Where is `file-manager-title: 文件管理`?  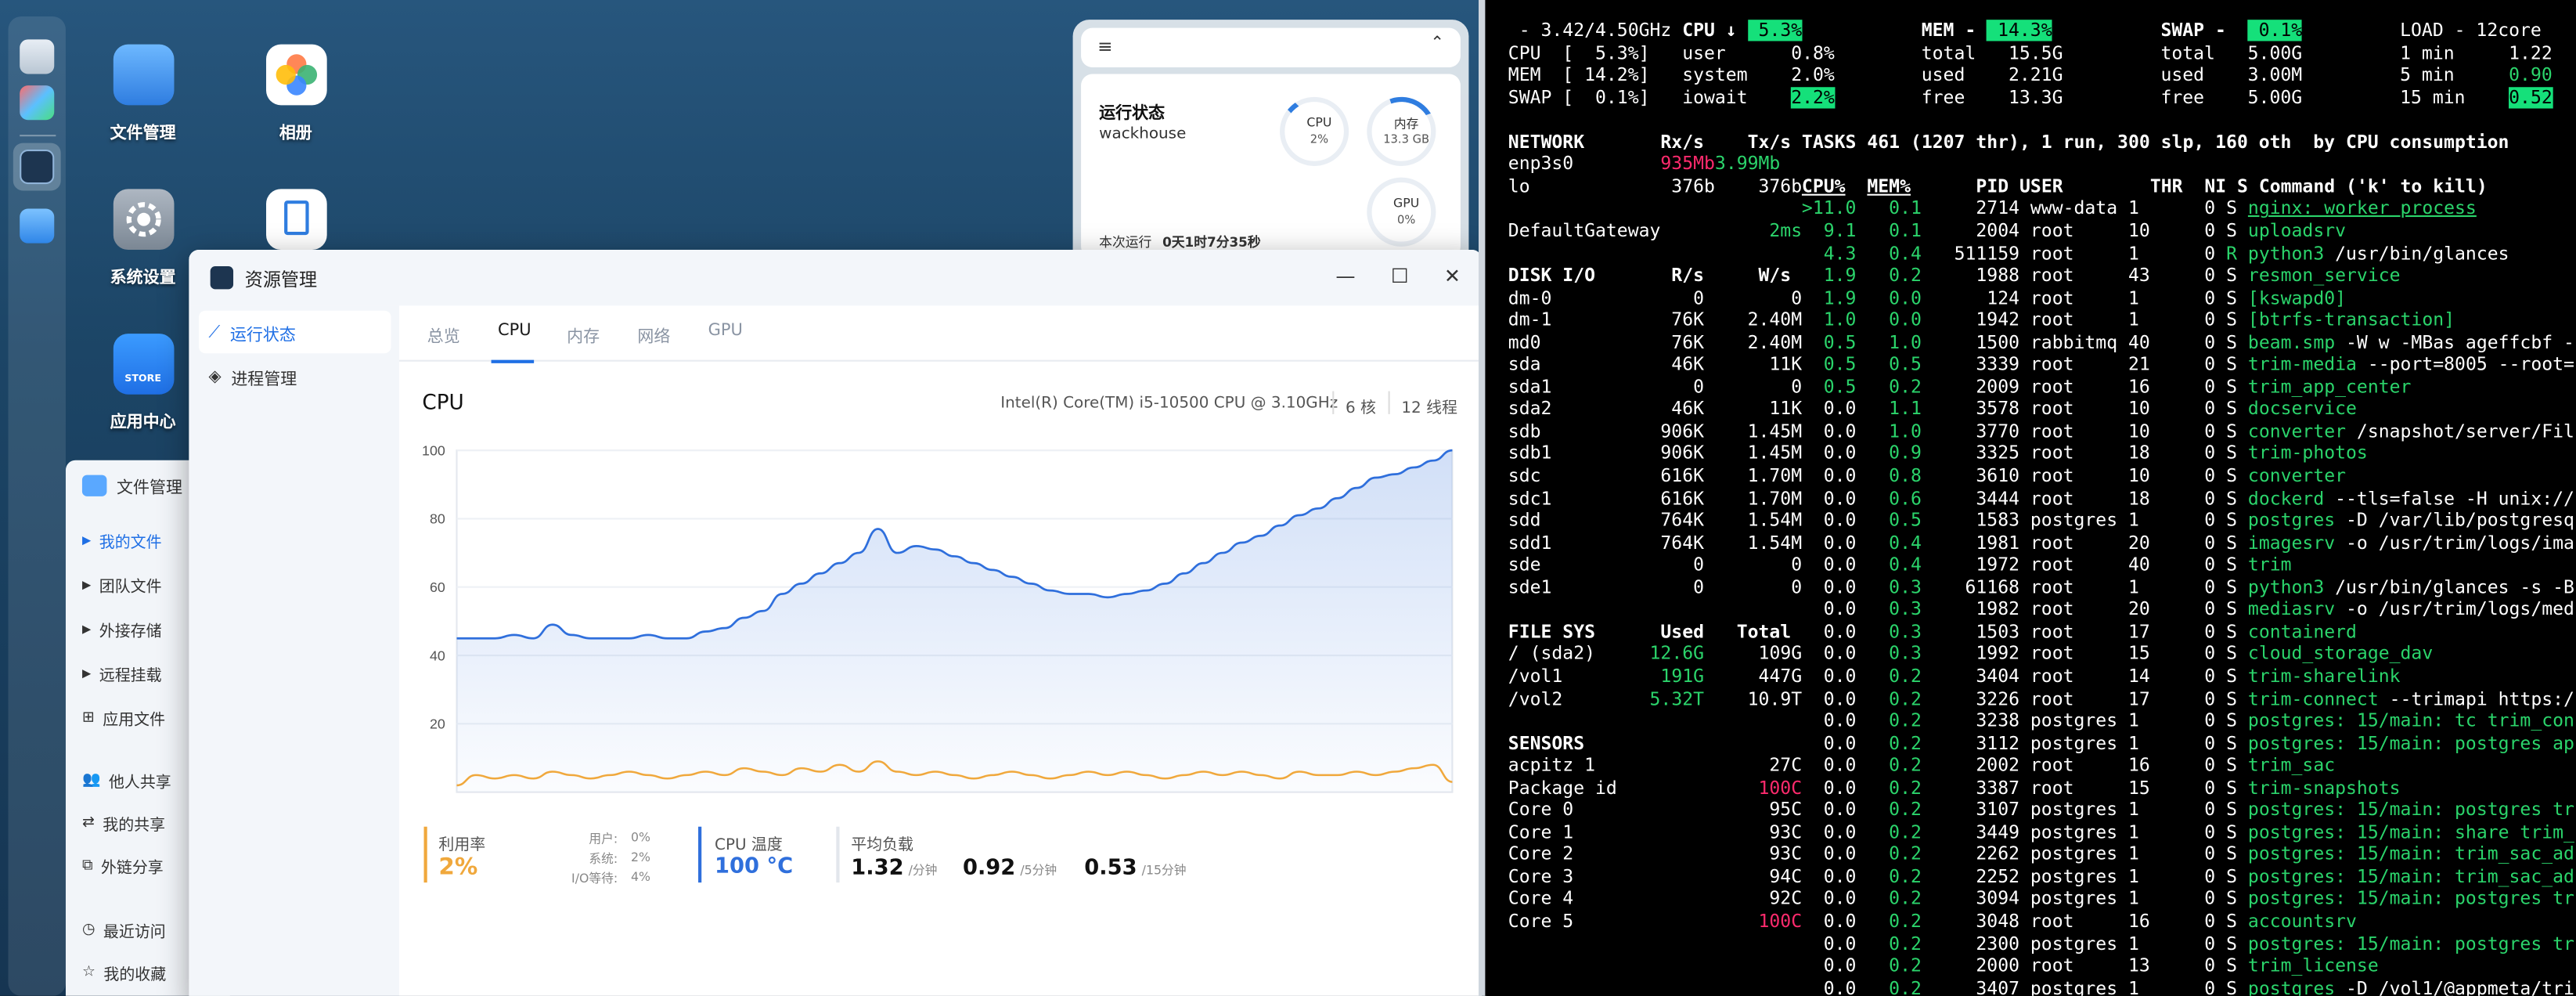
file-manager-title: 文件管理 is located at coordinates (131, 485).